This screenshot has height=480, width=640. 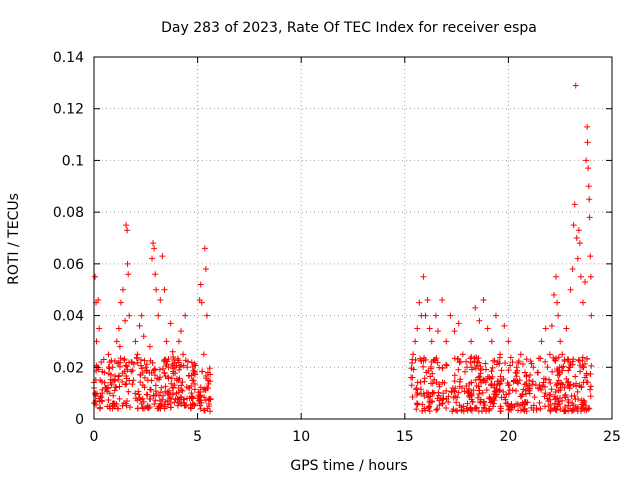 I want to click on y-tick-label: 0.12, so click(x=68, y=110).